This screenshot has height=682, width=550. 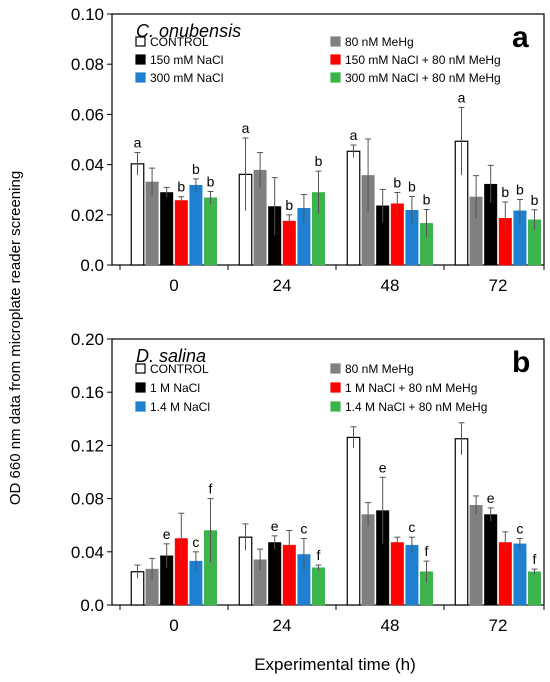 I want to click on chart-title: D. salina, so click(x=171, y=356).